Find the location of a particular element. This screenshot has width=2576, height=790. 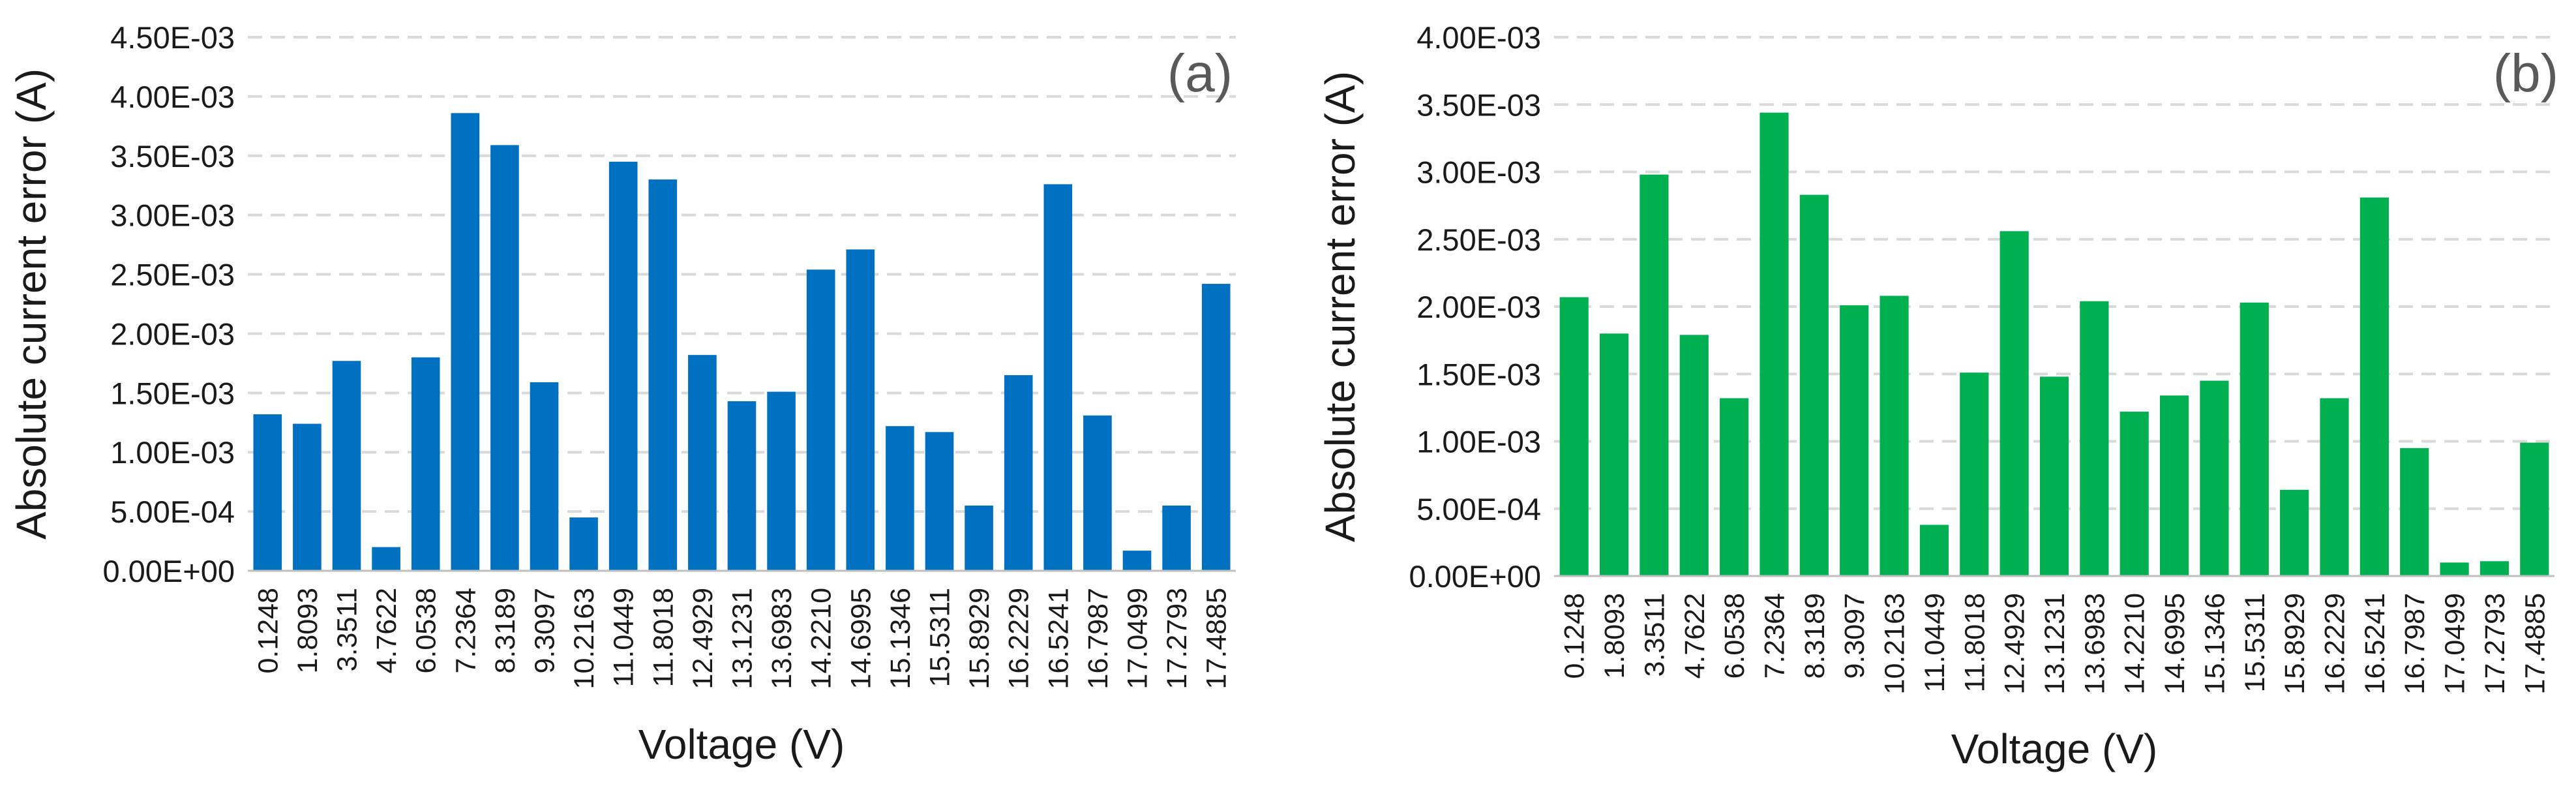

x-tick-label: 11.8018 is located at coordinates (663, 637).